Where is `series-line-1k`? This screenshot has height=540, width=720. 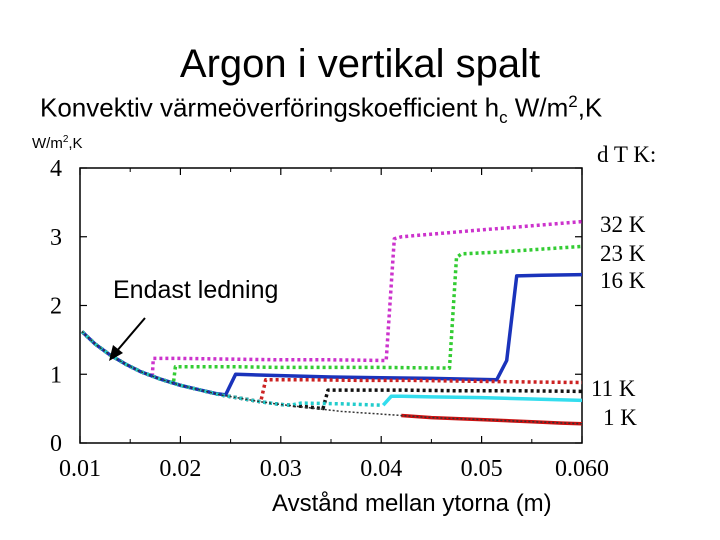
series-line-1k is located at coordinates (492, 419).